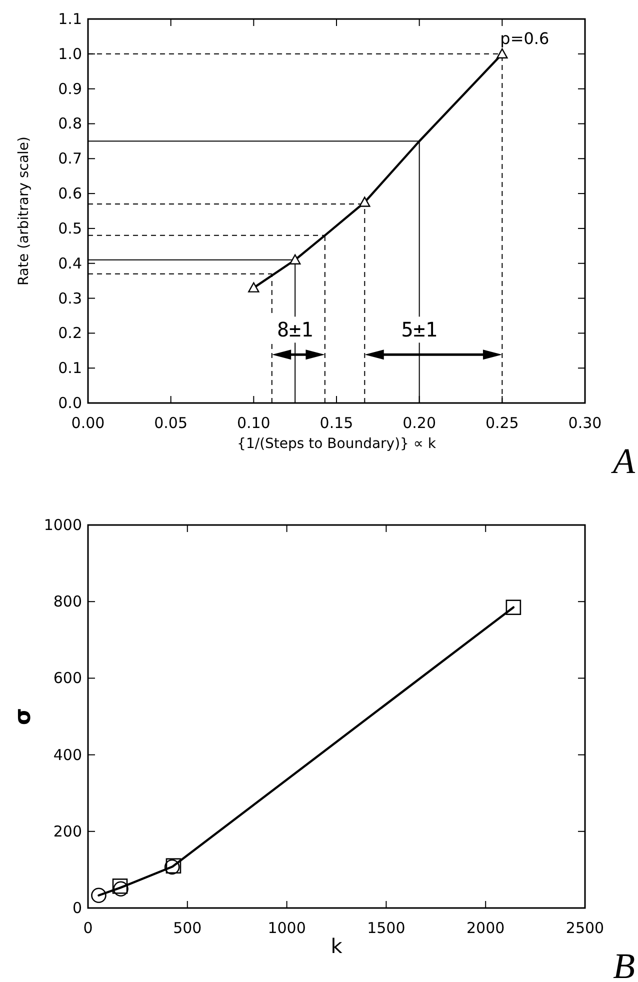 The height and width of the screenshot is (982, 638). Describe the element at coordinates (70, 263) in the screenshot. I see `y-tick-label: 0.4` at that location.